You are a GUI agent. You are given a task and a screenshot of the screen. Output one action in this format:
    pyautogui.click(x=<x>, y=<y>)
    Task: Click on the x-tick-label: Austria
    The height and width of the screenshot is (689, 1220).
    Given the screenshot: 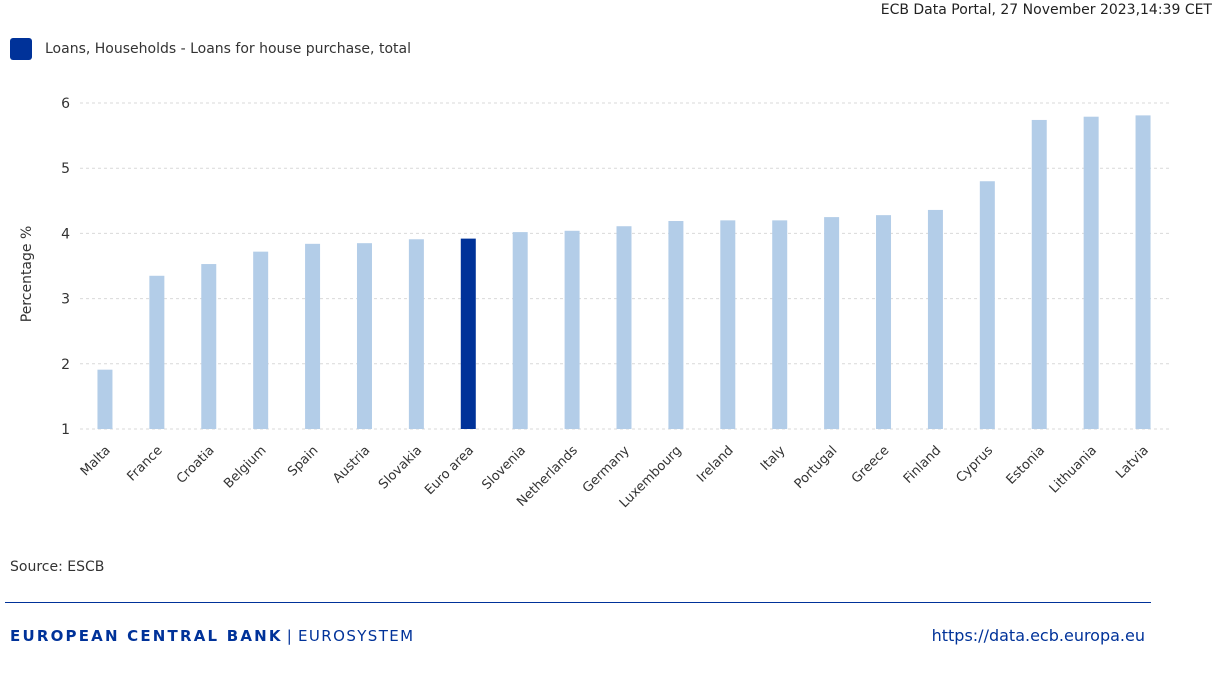 What is the action you would take?
    pyautogui.click(x=351, y=464)
    